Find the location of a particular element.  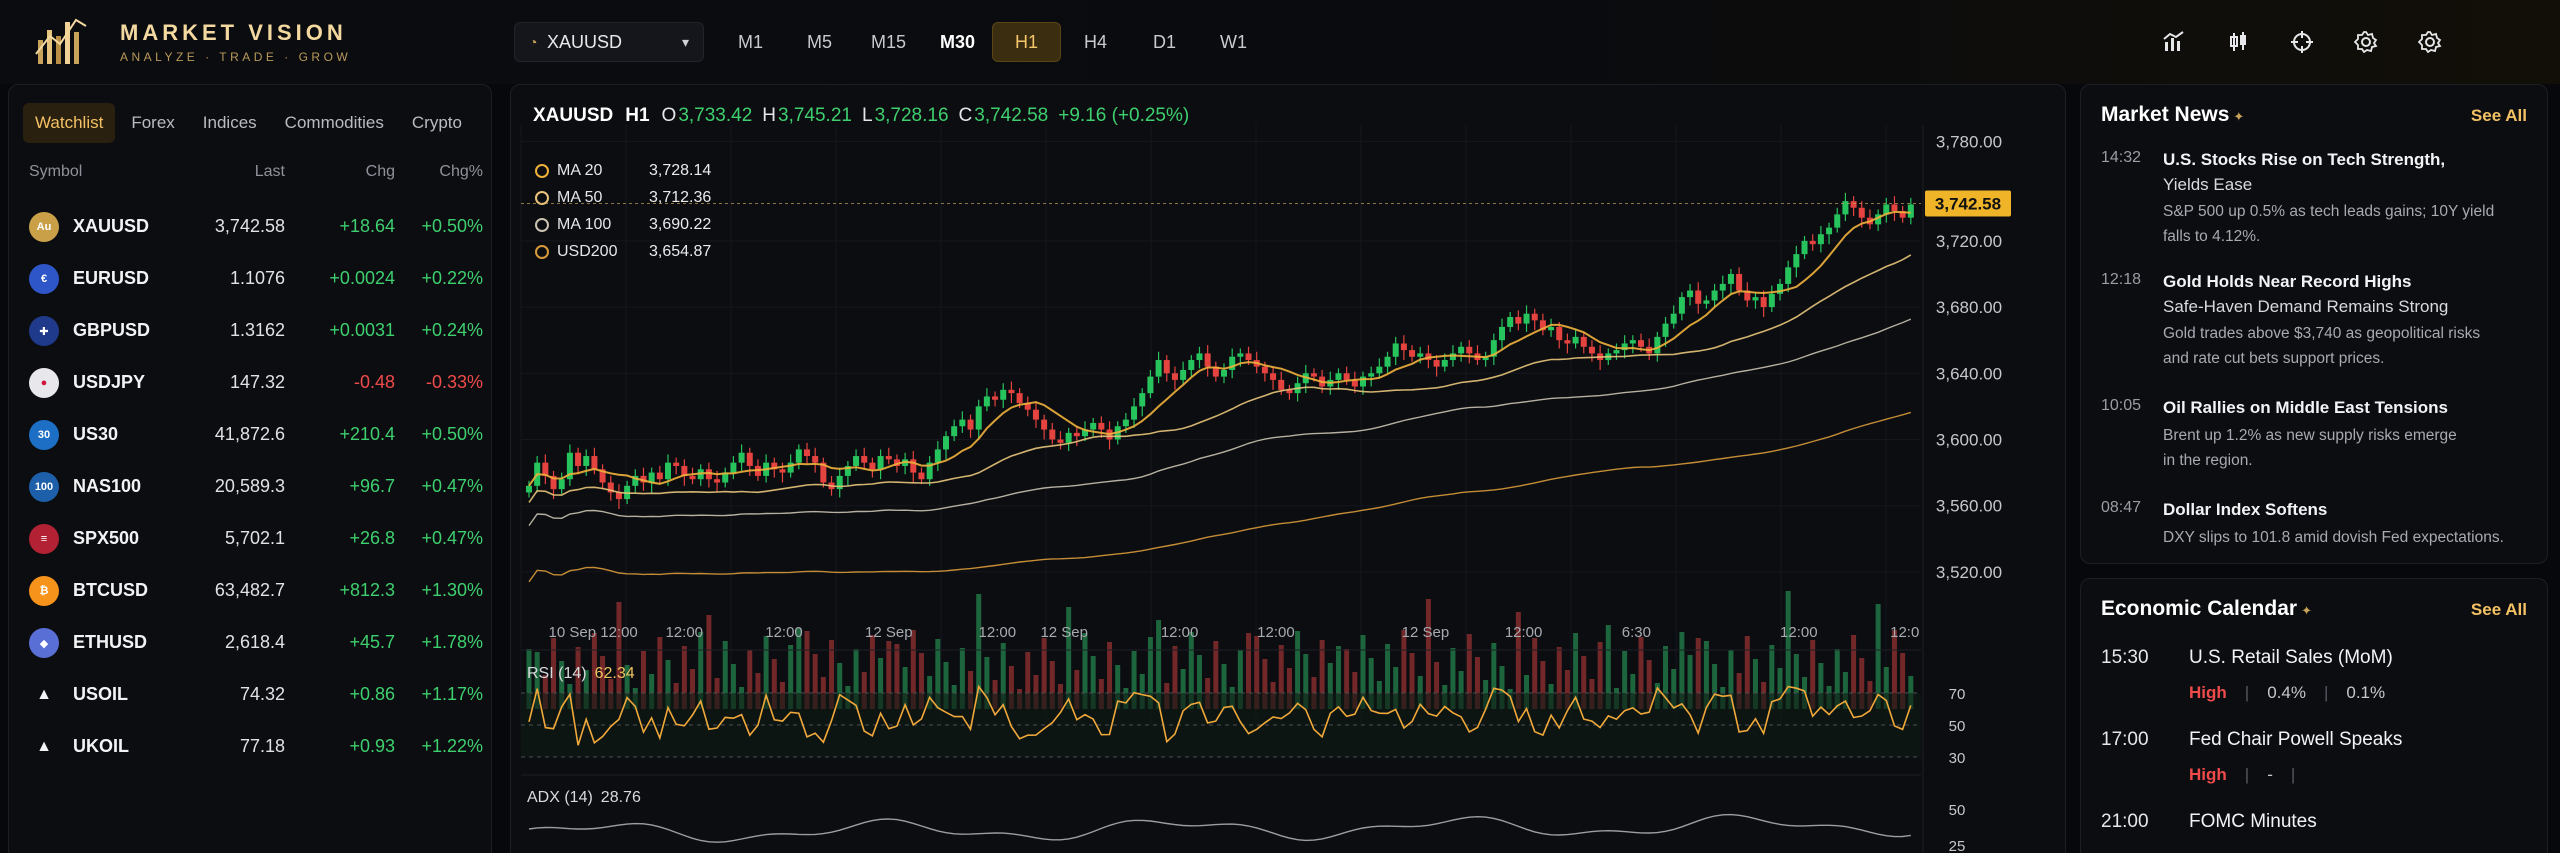

crosshair-icon is located at coordinates (2302, 42).